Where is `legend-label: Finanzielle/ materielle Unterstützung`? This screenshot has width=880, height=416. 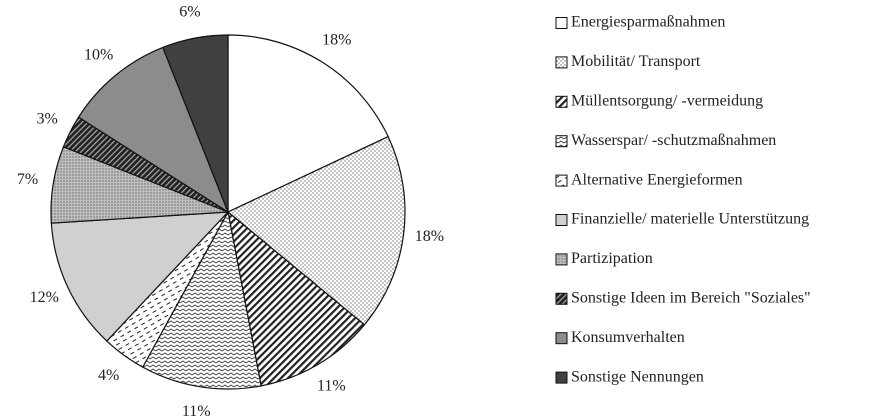 legend-label: Finanzielle/ materielle Unterstützung is located at coordinates (690, 219).